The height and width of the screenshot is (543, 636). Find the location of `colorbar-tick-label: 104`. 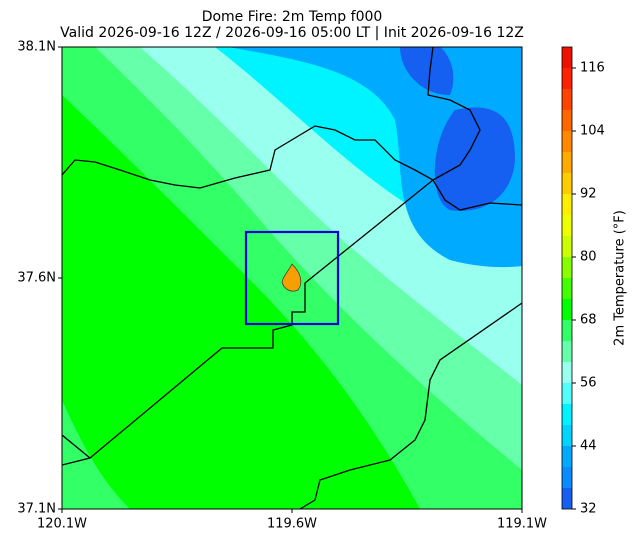

colorbar-tick-label: 104 is located at coordinates (592, 131).